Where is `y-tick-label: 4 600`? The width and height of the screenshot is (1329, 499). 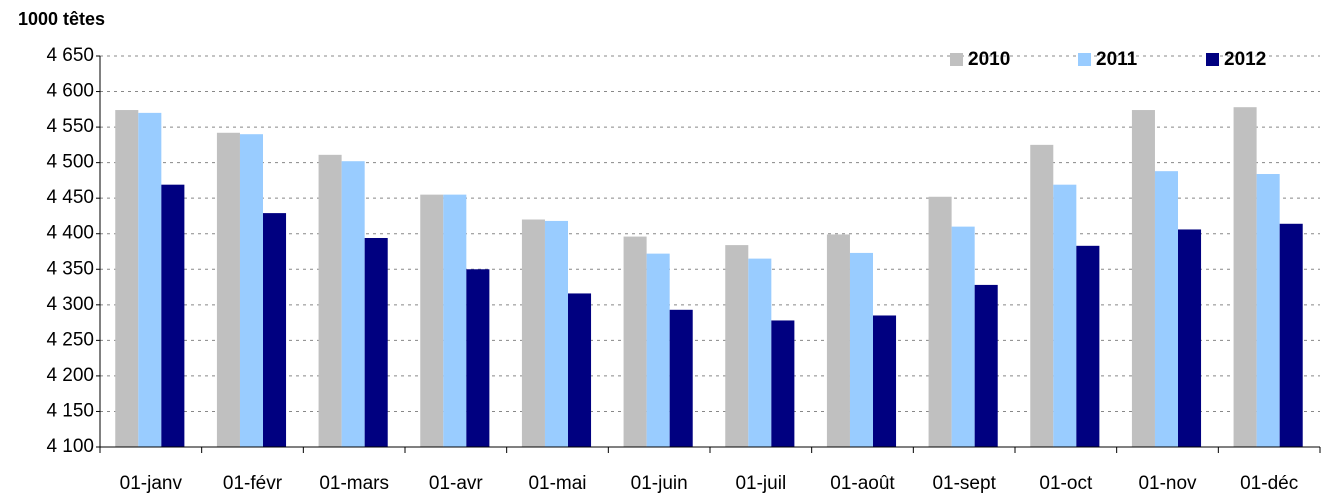
y-tick-label: 4 600 is located at coordinates (70, 91).